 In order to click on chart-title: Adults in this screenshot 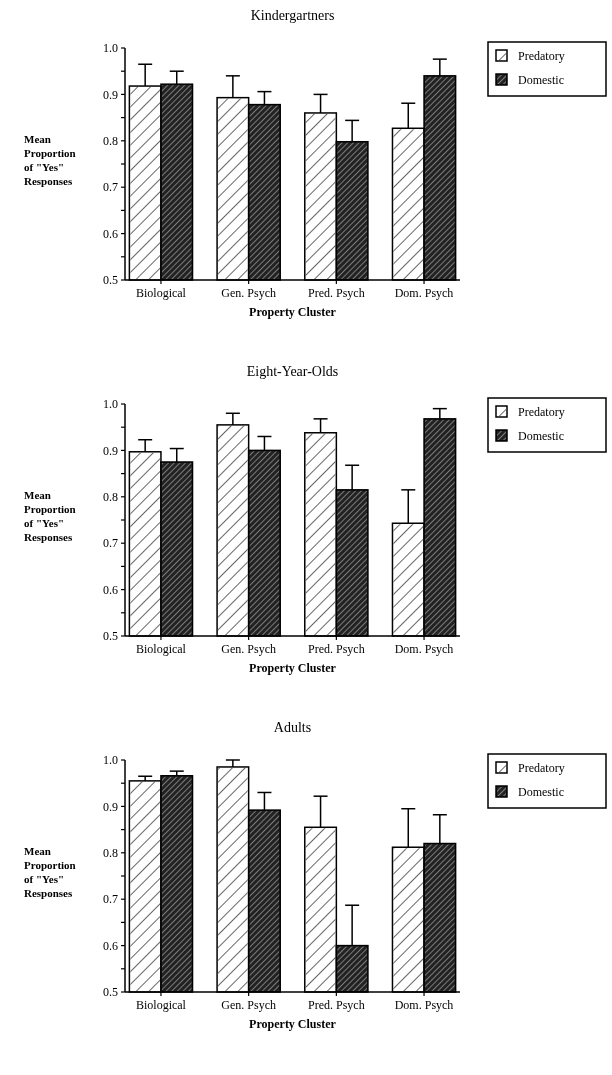, I will do `click(292, 727)`.